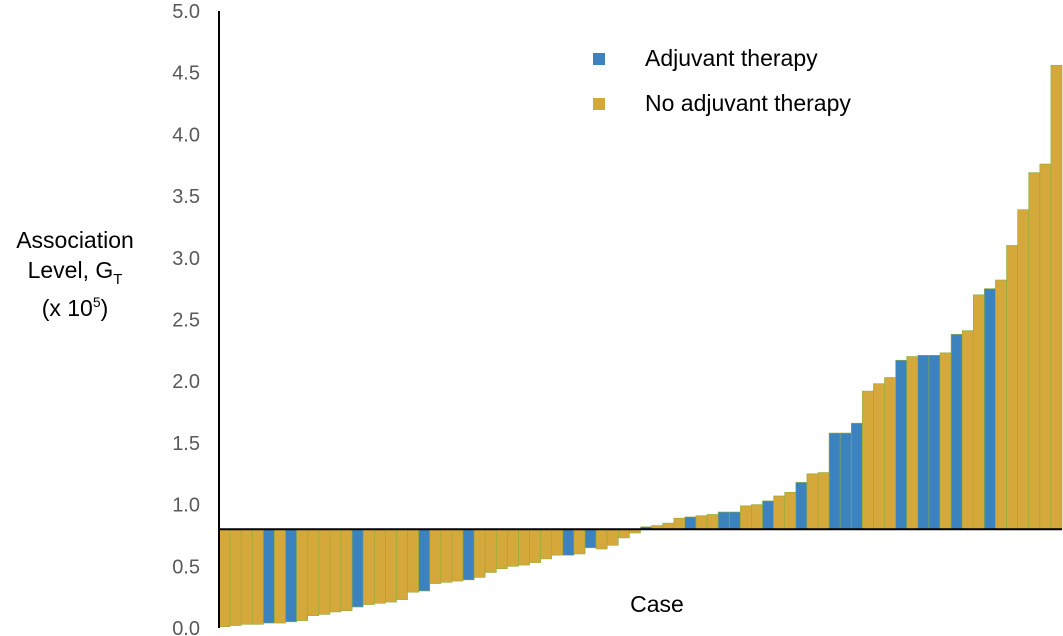  What do you see at coordinates (75, 240) in the screenshot?
I see `y-axis-label-line-1: Association` at bounding box center [75, 240].